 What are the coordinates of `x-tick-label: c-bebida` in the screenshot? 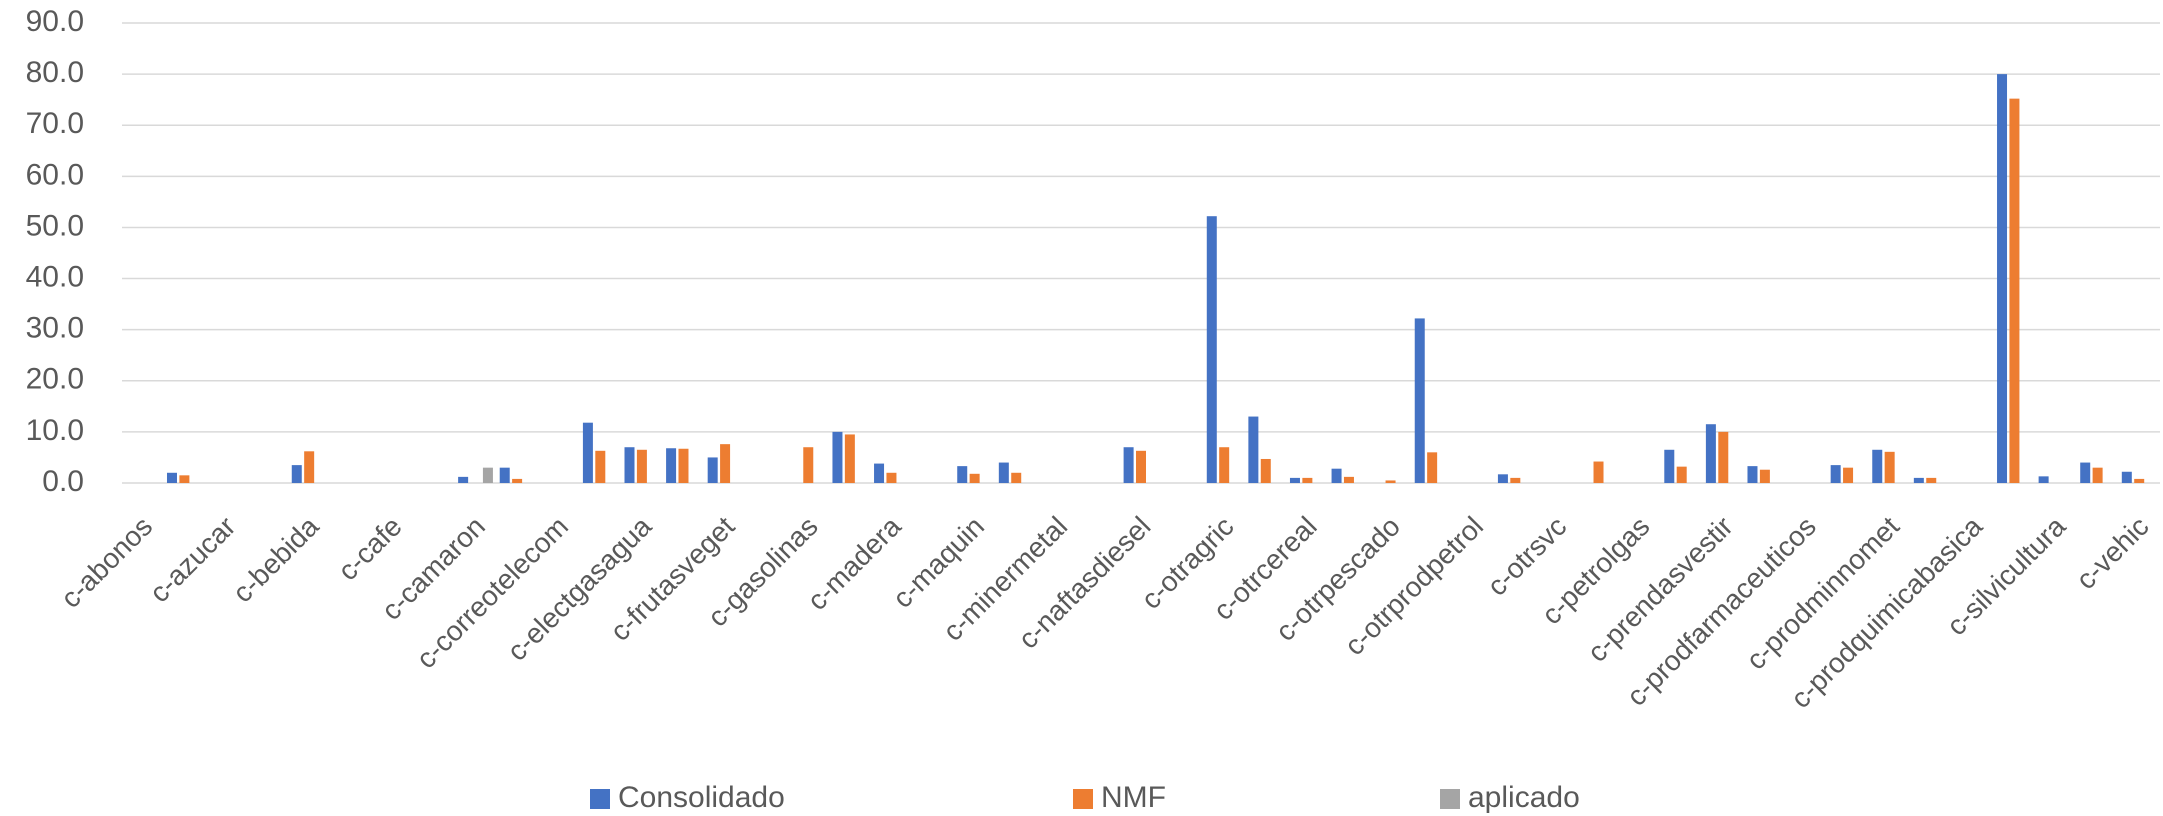 It's located at (276, 559).